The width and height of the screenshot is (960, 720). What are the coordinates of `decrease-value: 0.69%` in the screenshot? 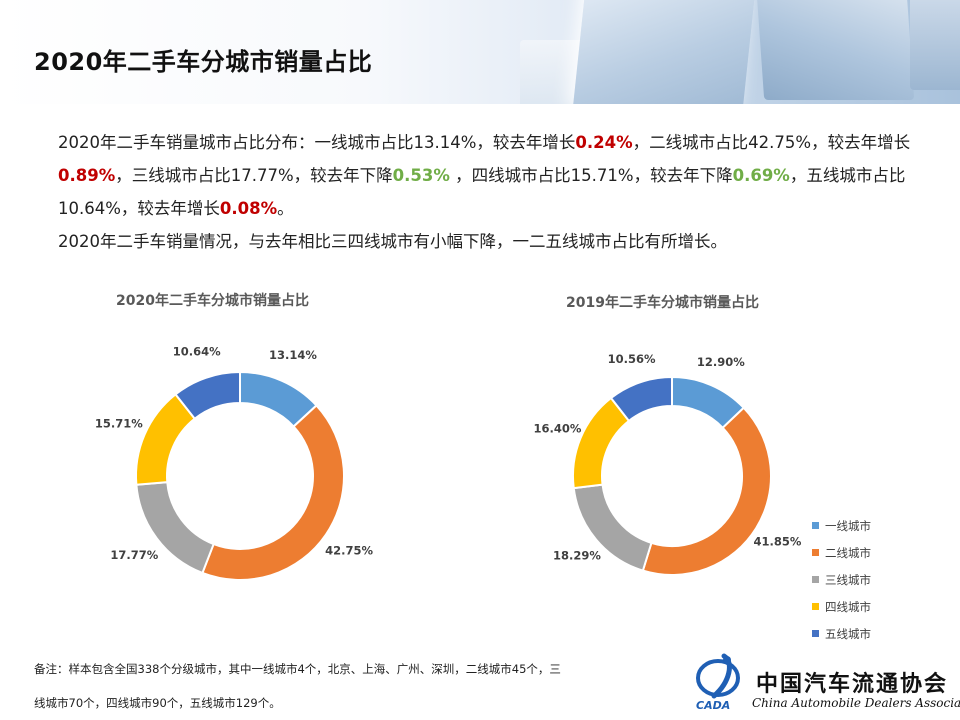 It's located at (761, 175).